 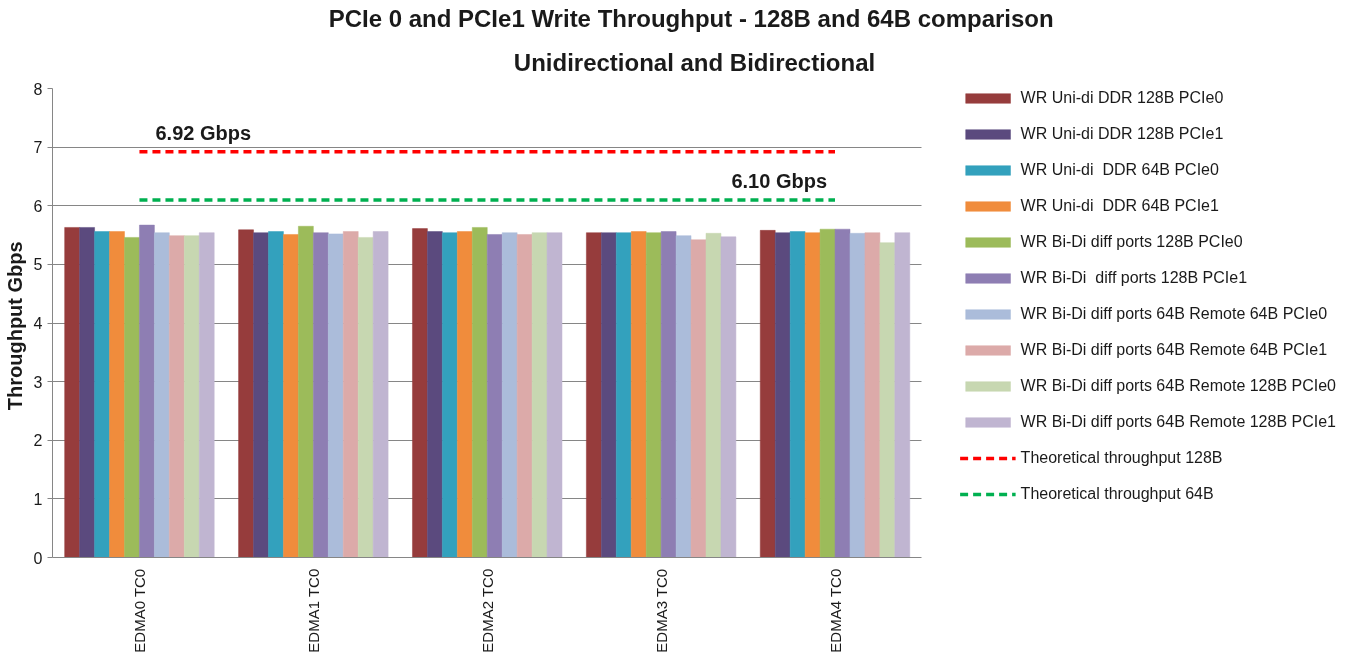 I want to click on chart-subtitle: Unidirectional and Bidirectional, so click(x=694, y=62).